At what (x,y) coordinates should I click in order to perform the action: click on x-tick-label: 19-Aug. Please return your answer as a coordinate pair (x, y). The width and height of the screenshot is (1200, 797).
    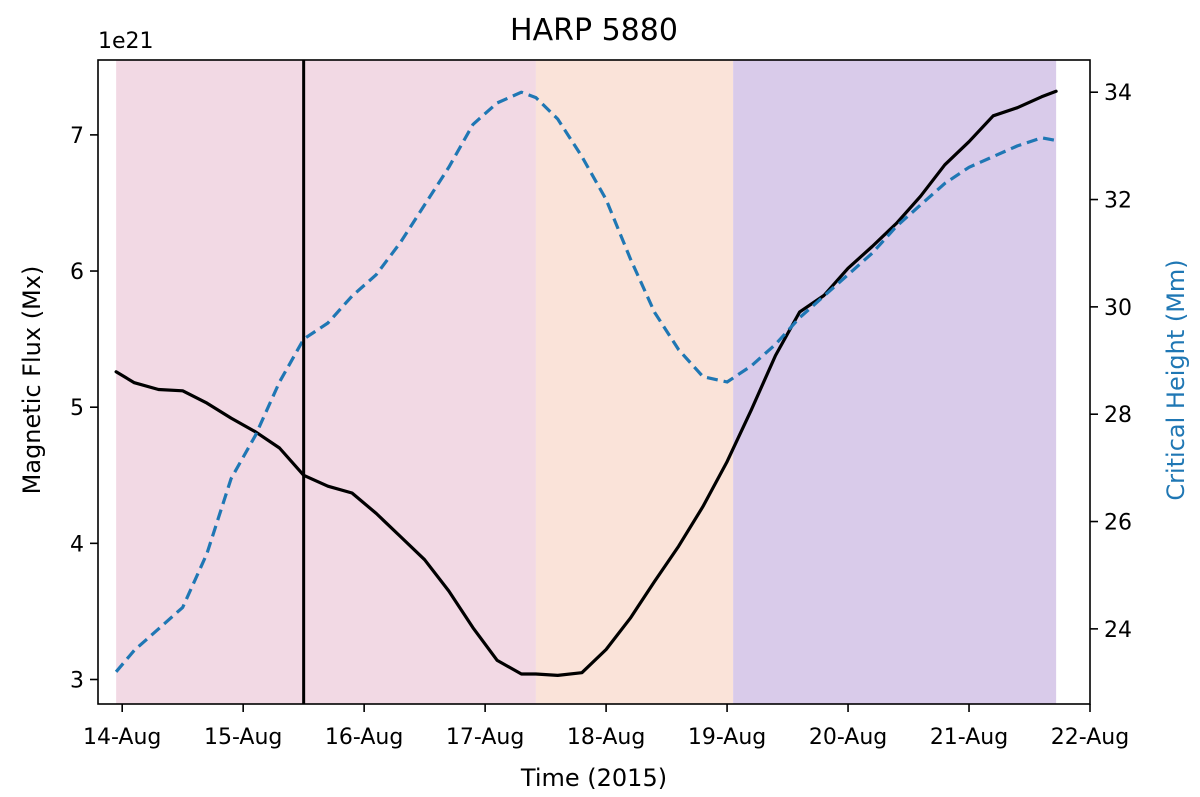
    Looking at the image, I should click on (727, 737).